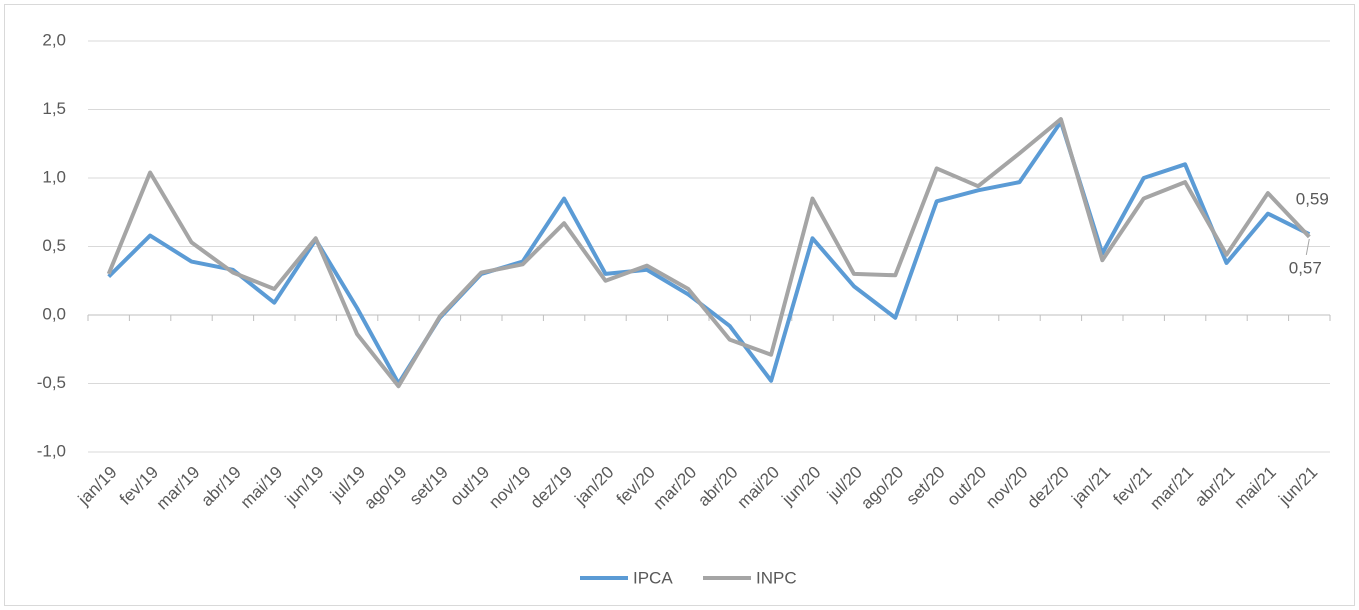  What do you see at coordinates (1305, 267) in the screenshot?
I see `data-label: 0,57` at bounding box center [1305, 267].